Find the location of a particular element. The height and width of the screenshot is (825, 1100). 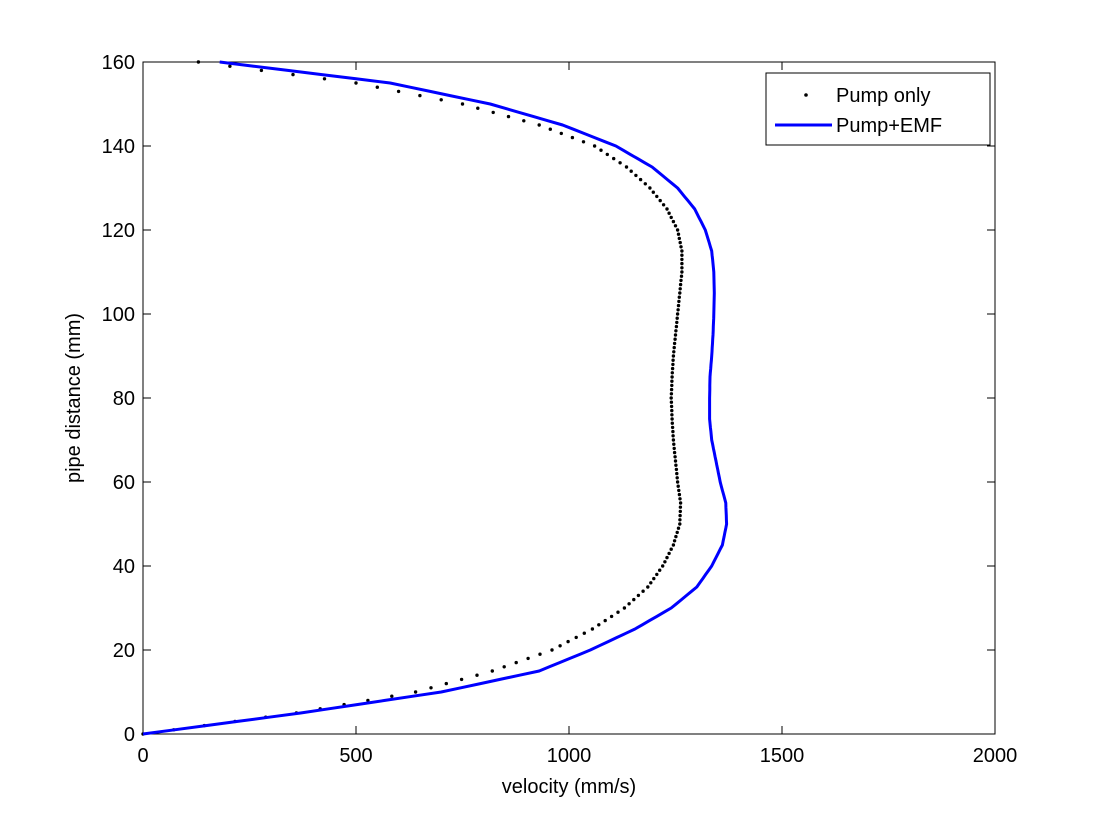

y-tick-label: 20 is located at coordinates (124, 651).